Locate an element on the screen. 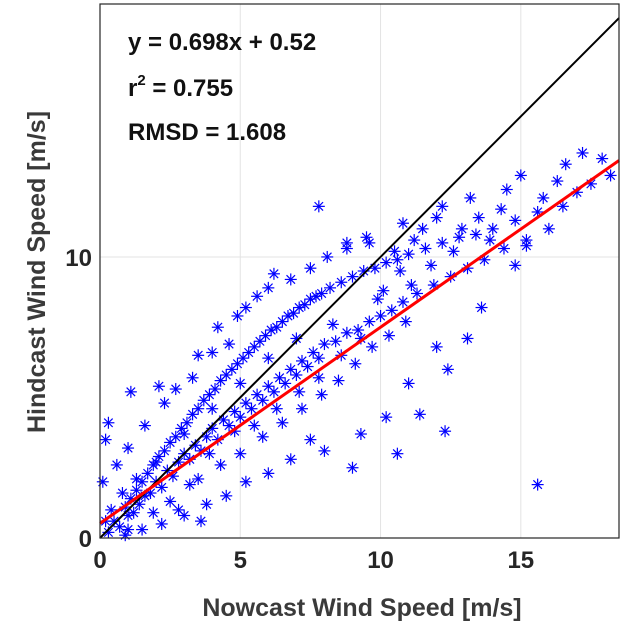  x-tick-label: 15 is located at coordinates (520, 560).